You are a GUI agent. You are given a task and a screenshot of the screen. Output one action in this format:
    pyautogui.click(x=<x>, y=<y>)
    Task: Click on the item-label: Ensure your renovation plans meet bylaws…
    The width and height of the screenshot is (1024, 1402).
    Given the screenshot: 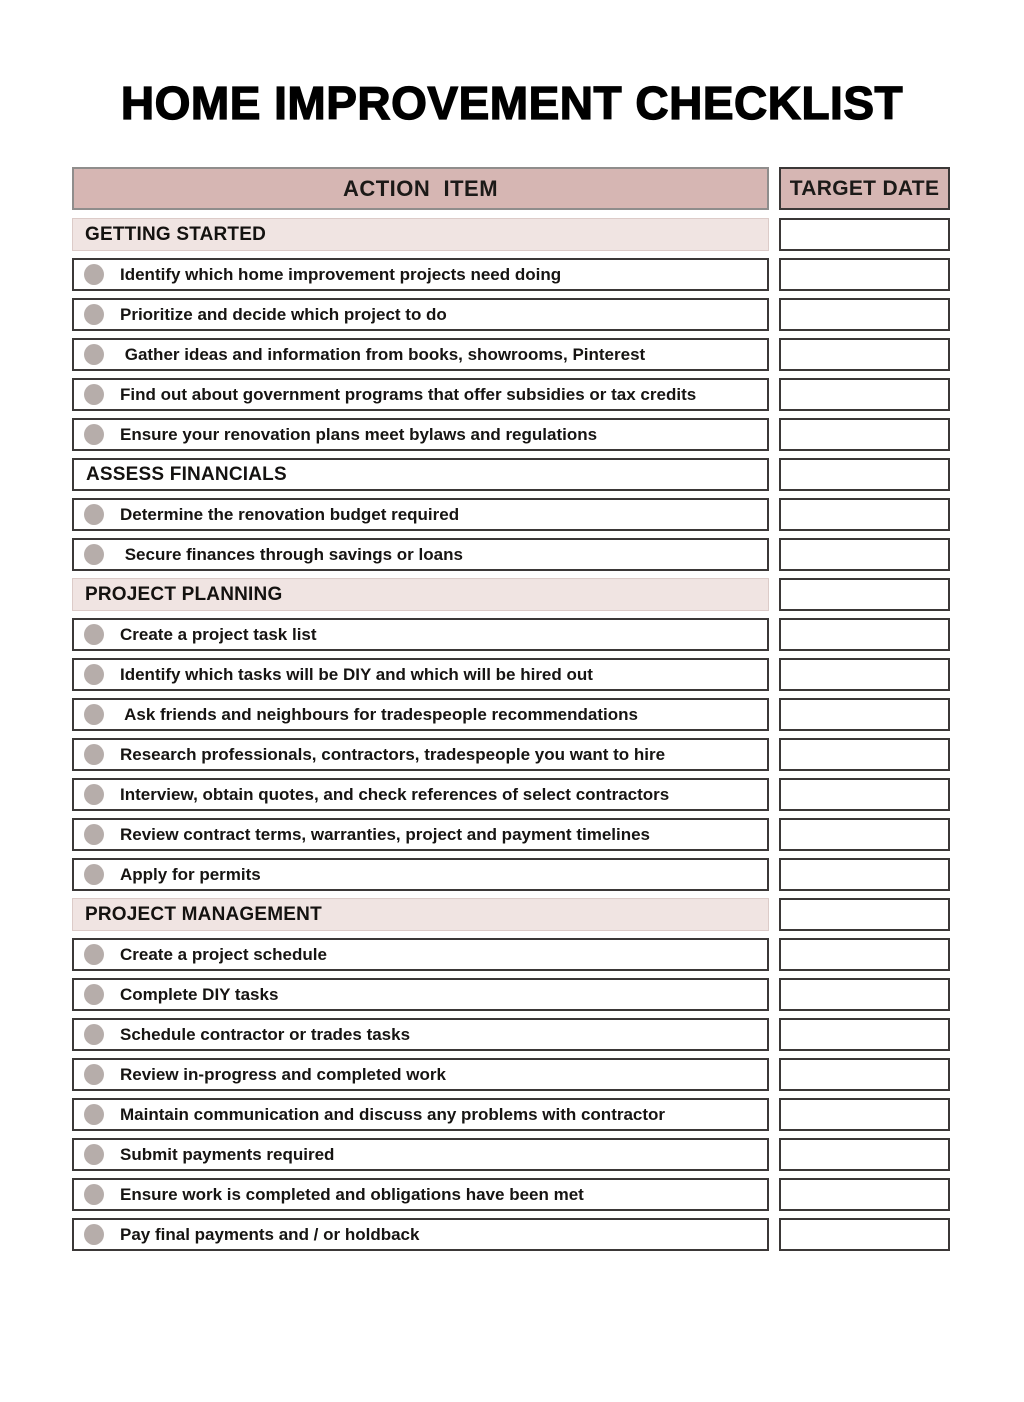 What is the action you would take?
    pyautogui.click(x=359, y=434)
    